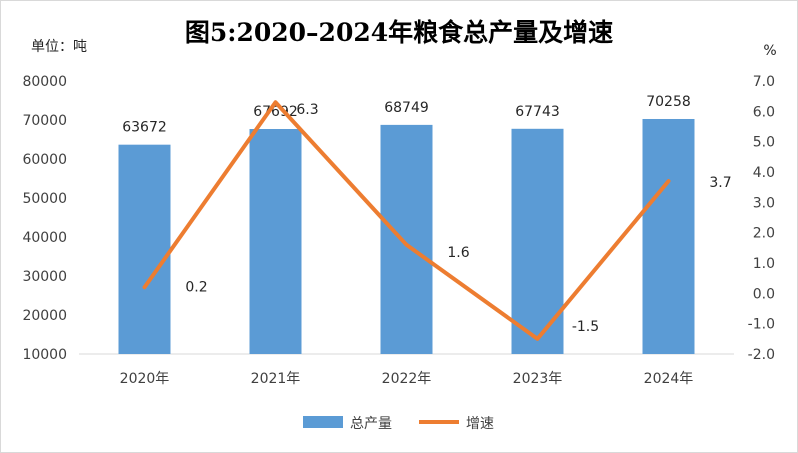 The image size is (798, 453). What do you see at coordinates (769, 51) in the screenshot?
I see `right-axis-unit: %` at bounding box center [769, 51].